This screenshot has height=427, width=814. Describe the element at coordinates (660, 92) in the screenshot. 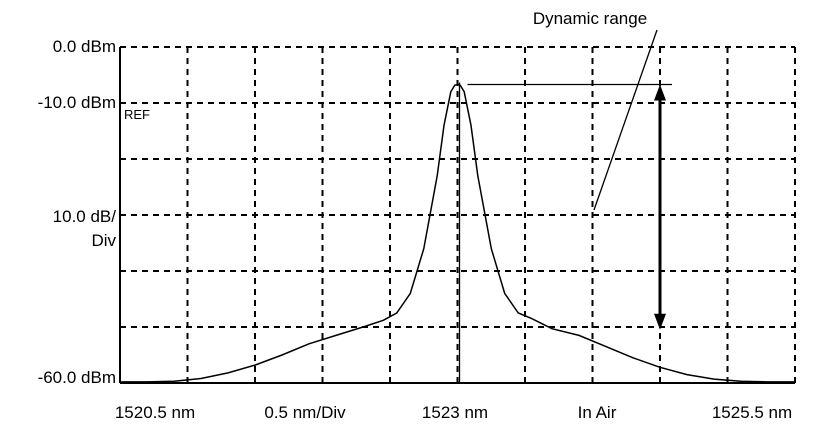

I see `arrowhead-up-icon` at that location.